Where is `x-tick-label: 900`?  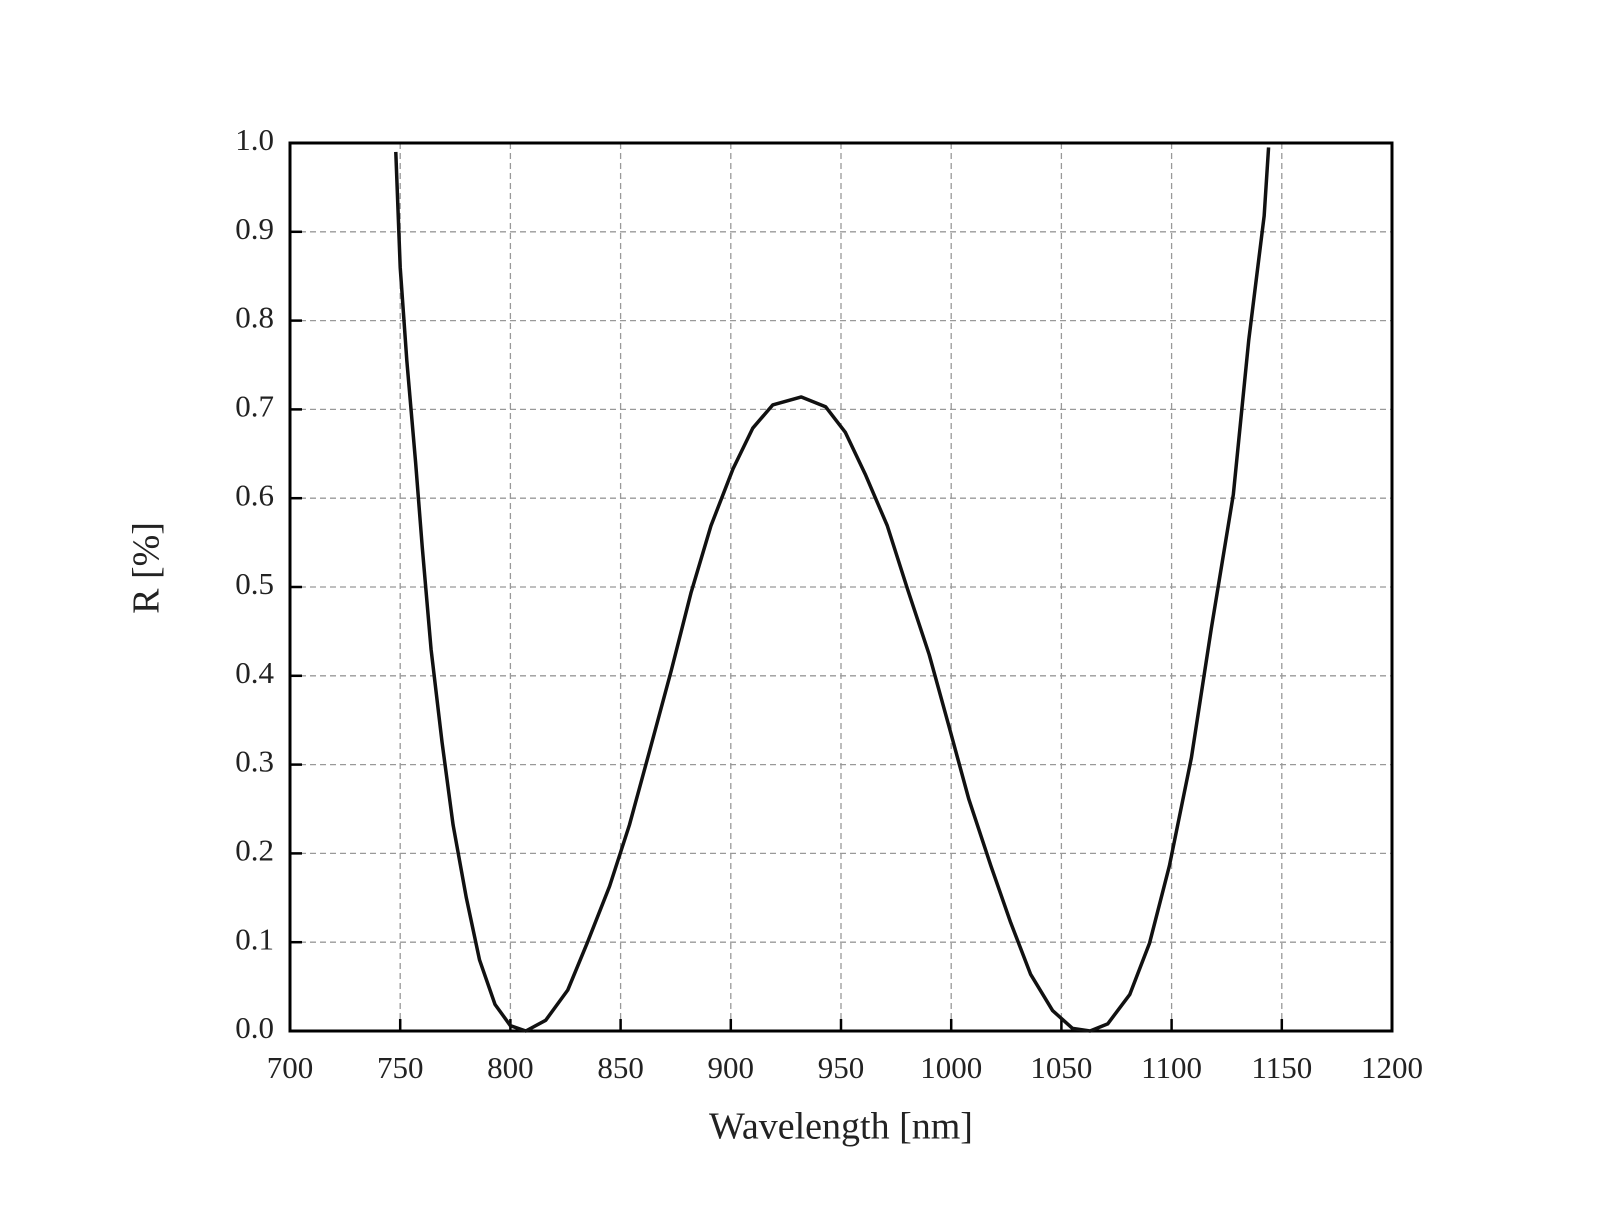 x-tick-label: 900 is located at coordinates (731, 1067).